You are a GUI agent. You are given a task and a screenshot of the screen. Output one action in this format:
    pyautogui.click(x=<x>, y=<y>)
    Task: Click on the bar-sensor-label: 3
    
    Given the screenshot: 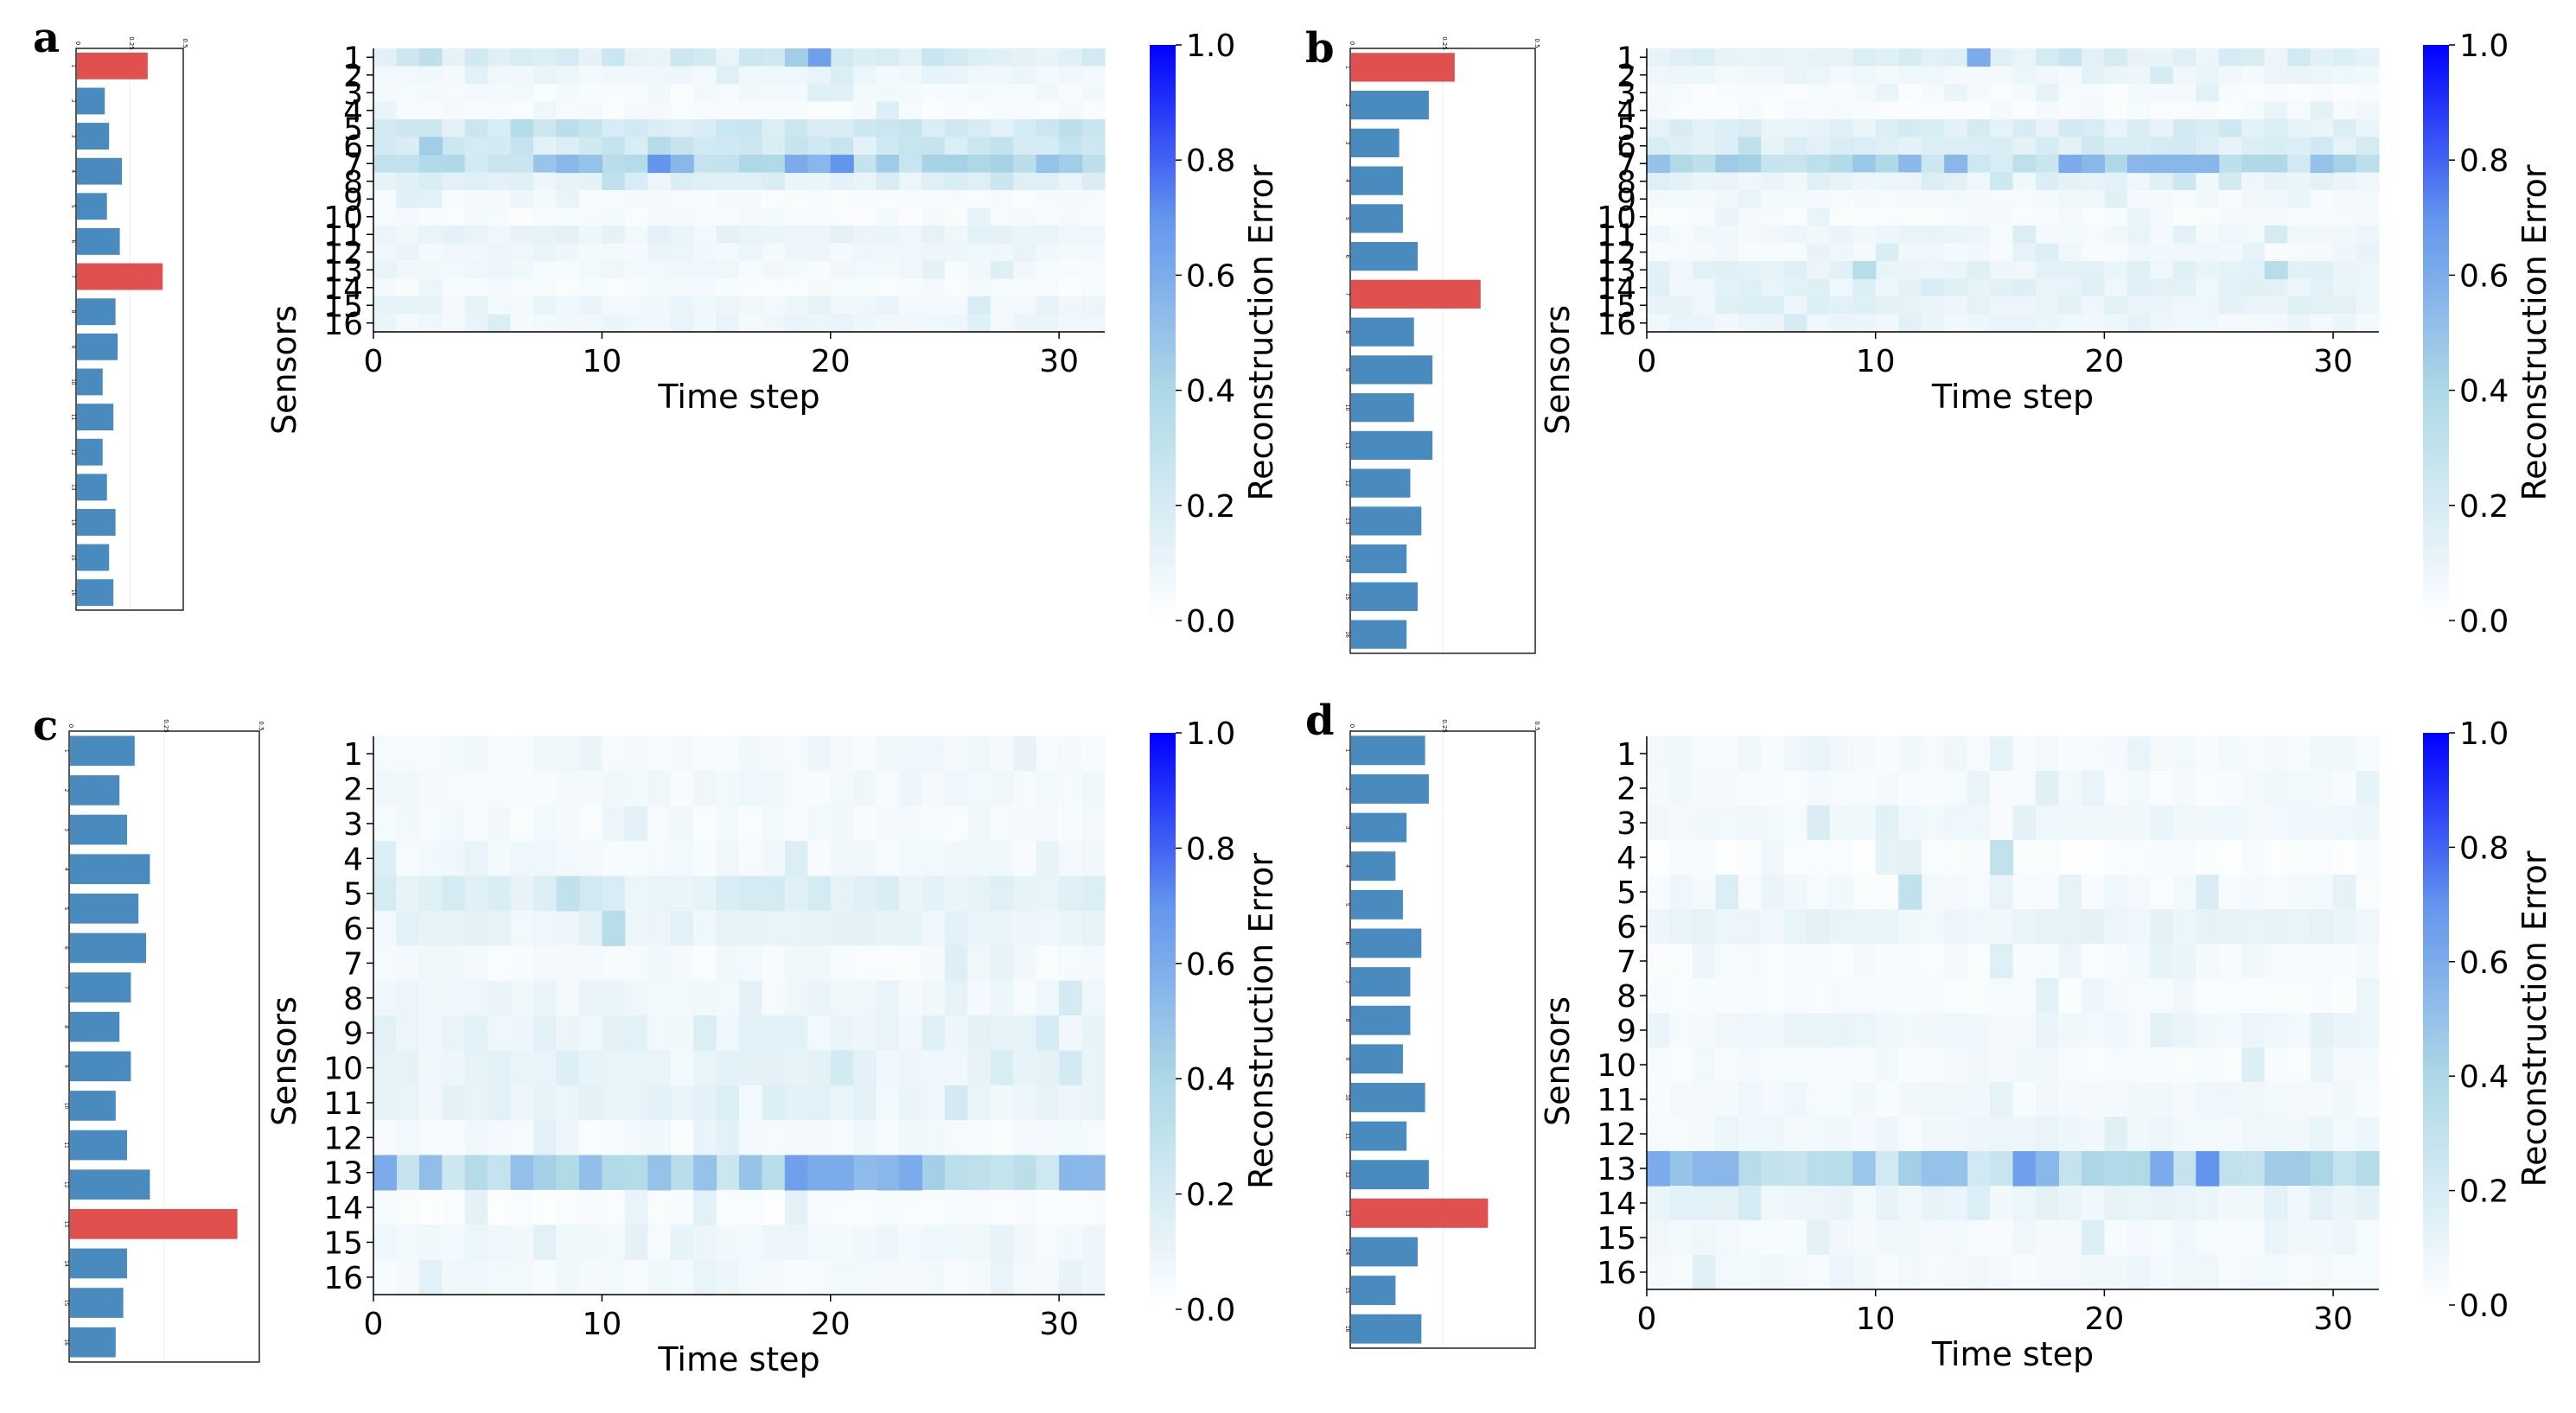 What is the action you would take?
    pyautogui.click(x=1347, y=142)
    